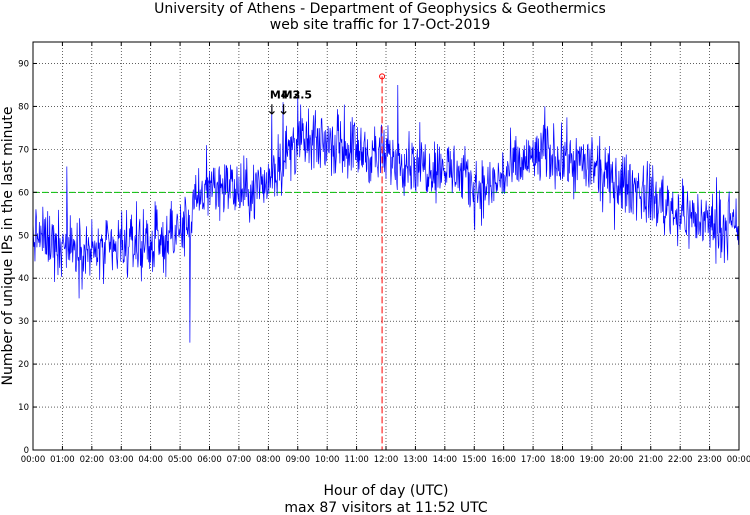 The image size is (750, 515). What do you see at coordinates (382, 261) in the screenshot?
I see `max-marker-group` at bounding box center [382, 261].